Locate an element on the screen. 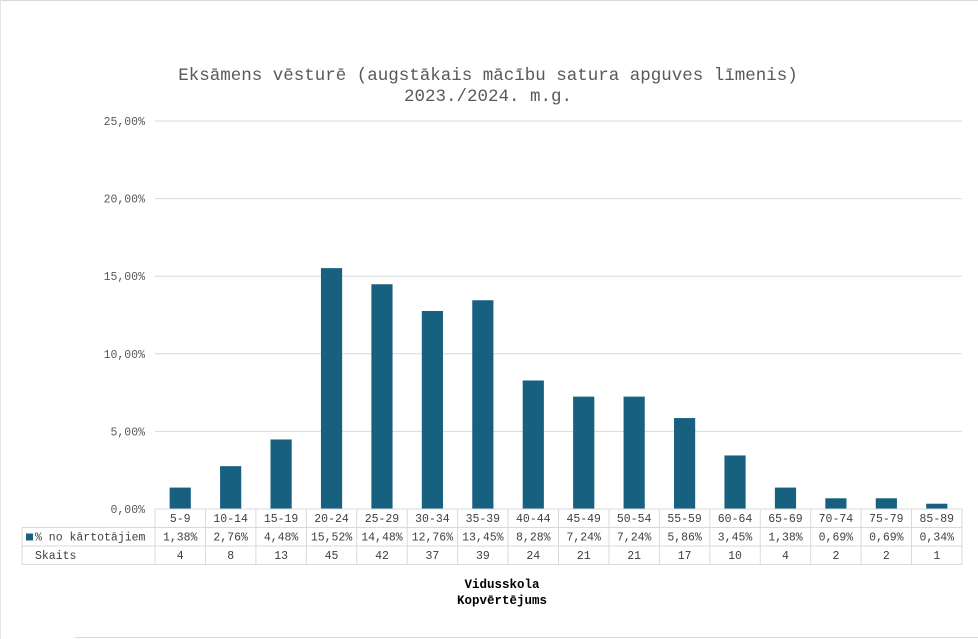 The width and height of the screenshot is (978, 639). x-tick-label: 25-29 is located at coordinates (382, 519).